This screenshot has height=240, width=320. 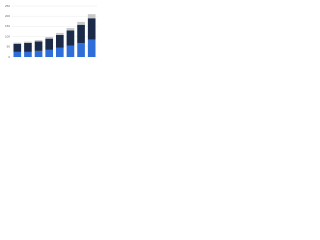 What do you see at coordinates (9, 47) in the screenshot?
I see `y-tick-label: 50` at bounding box center [9, 47].